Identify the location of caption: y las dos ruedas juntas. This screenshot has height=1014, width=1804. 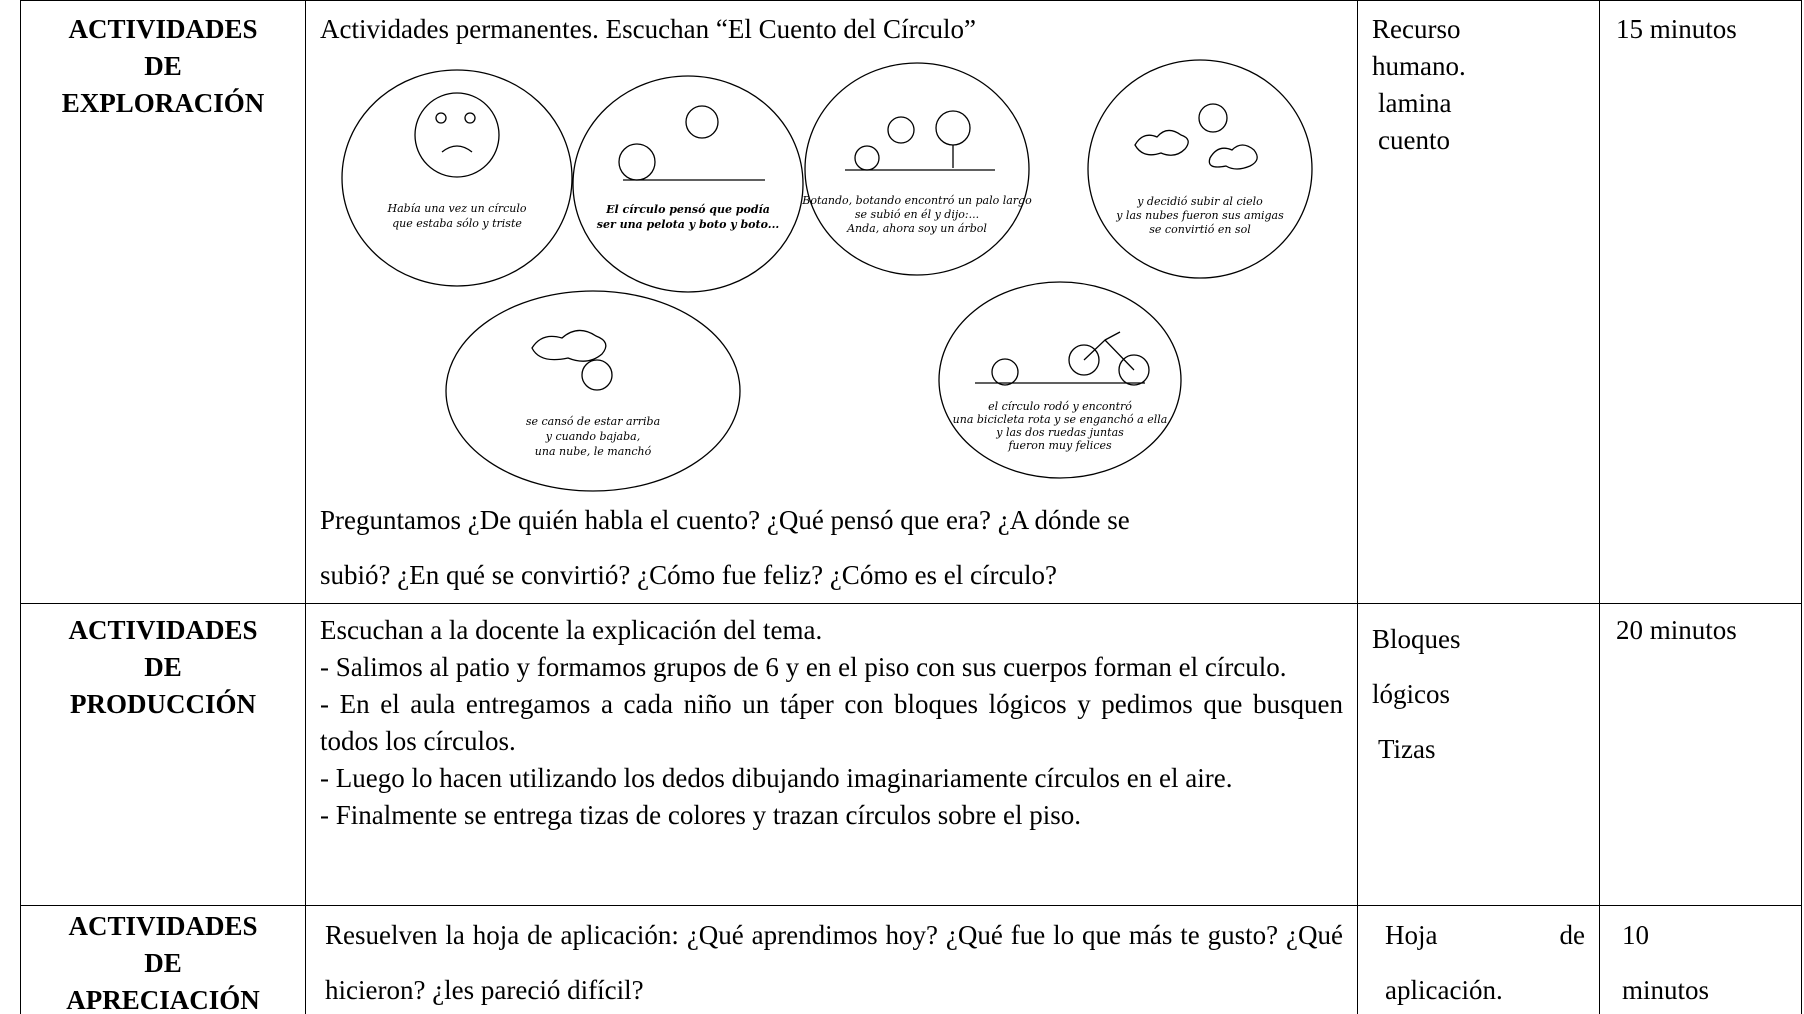
(1059, 432).